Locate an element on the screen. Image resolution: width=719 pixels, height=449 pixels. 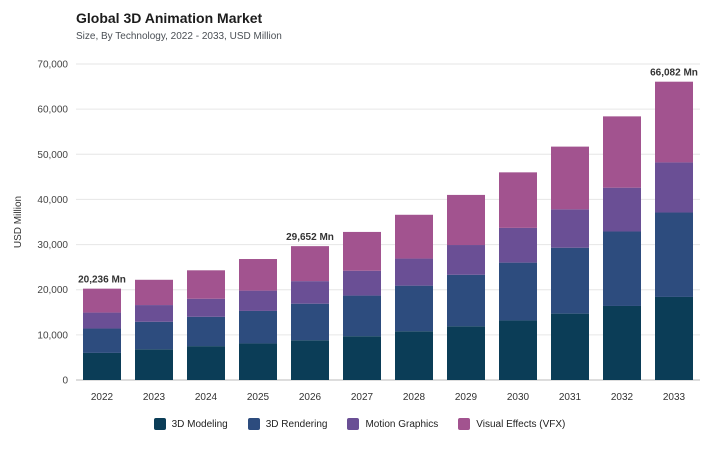
legend-item: 3D Modeling is located at coordinates (190, 424).